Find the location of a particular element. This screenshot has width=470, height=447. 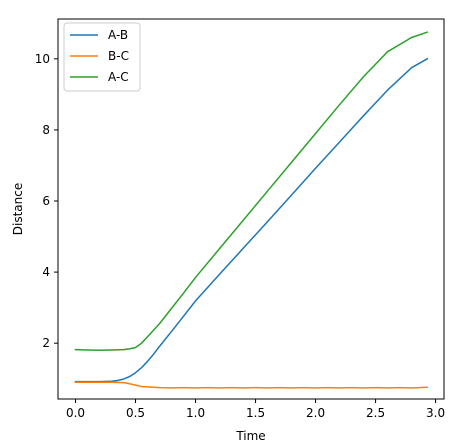

x-tick-label: 1.0 is located at coordinates (195, 413).